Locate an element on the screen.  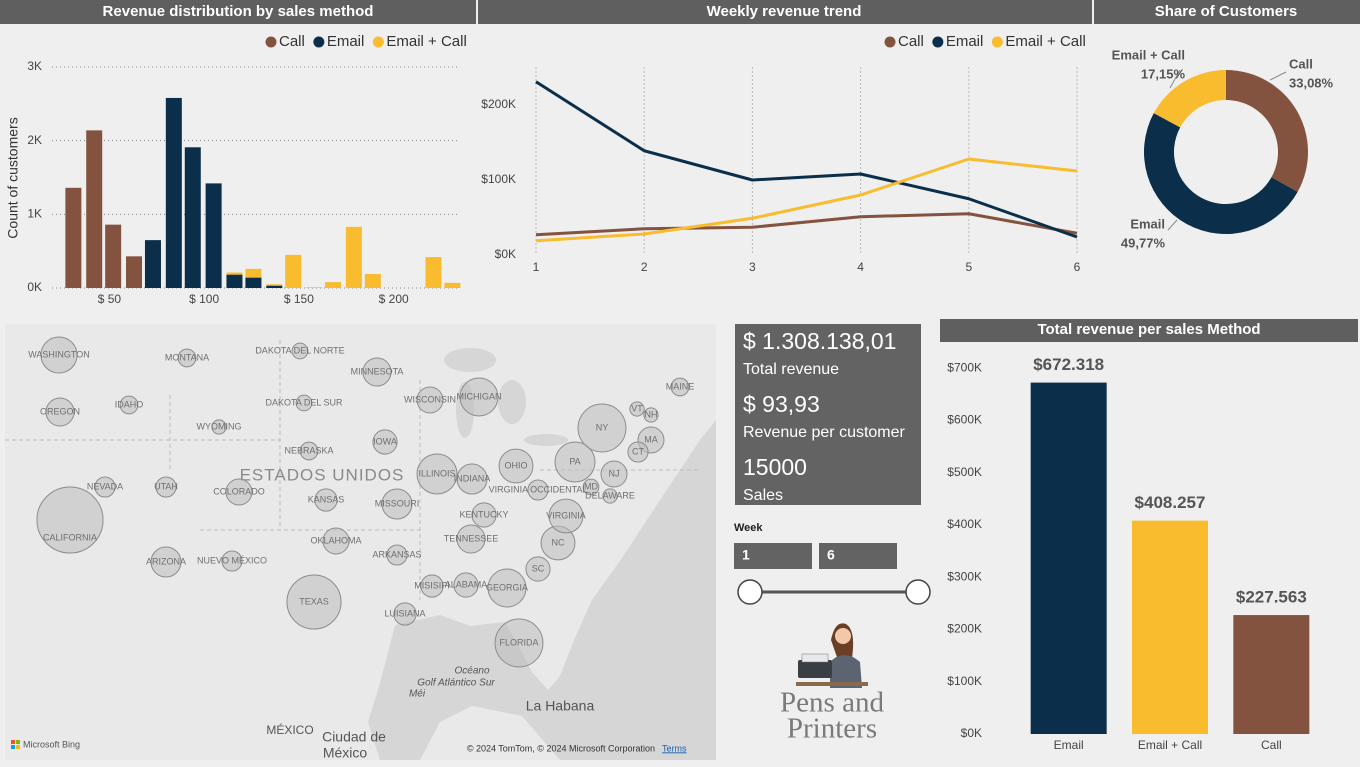
map-label: VIRGINIA OCCIDENTAL is located at coordinates (538, 489).